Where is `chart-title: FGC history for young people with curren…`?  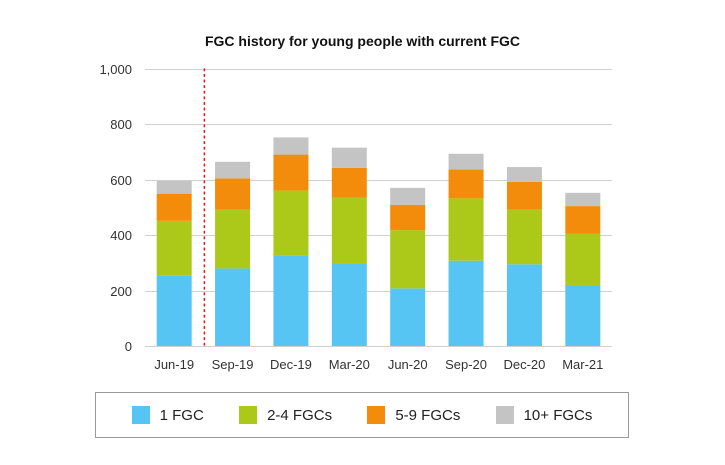 chart-title: FGC history for young people with curren… is located at coordinates (362, 41).